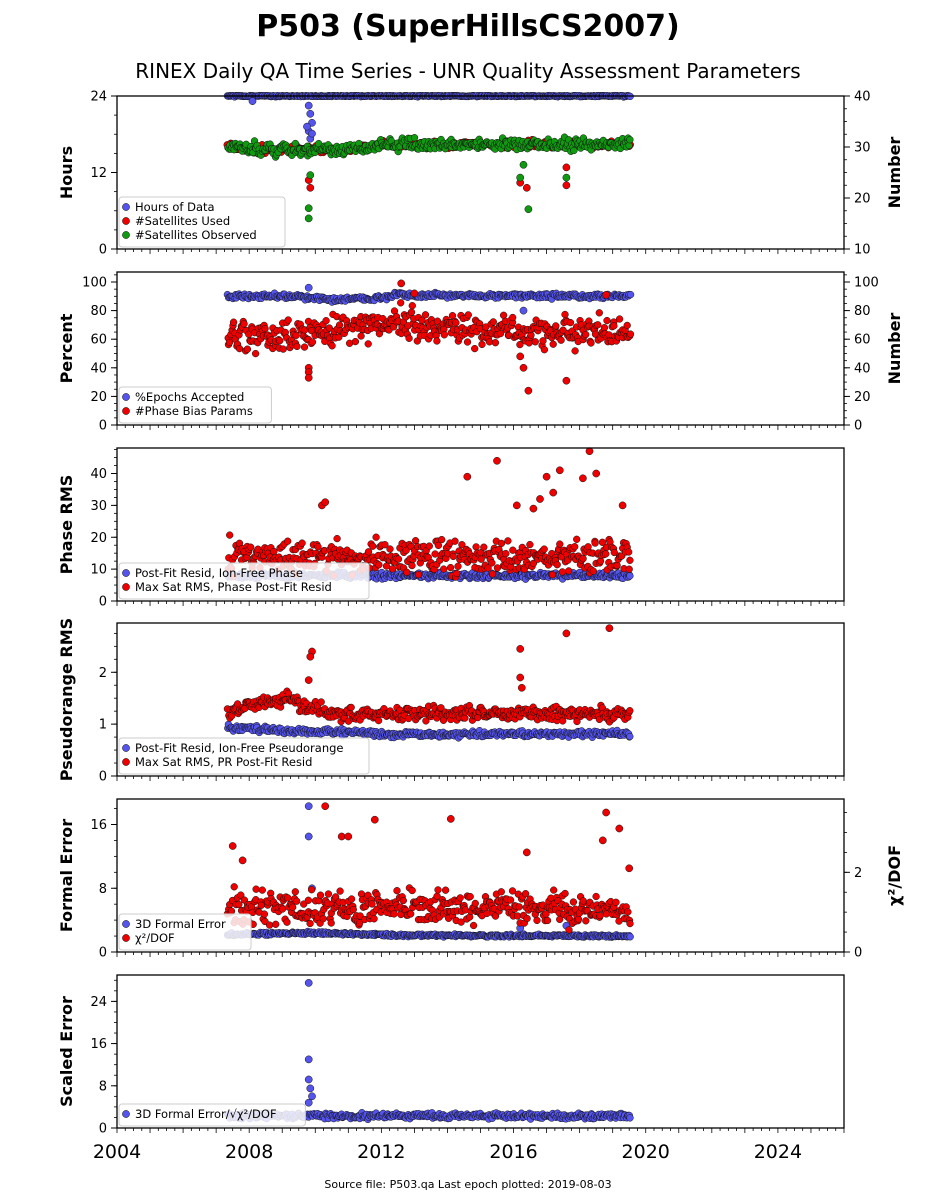 The image size is (937, 1200). What do you see at coordinates (66, 525) in the screenshot?
I see `y-axis-label: Phase RMS` at bounding box center [66, 525].